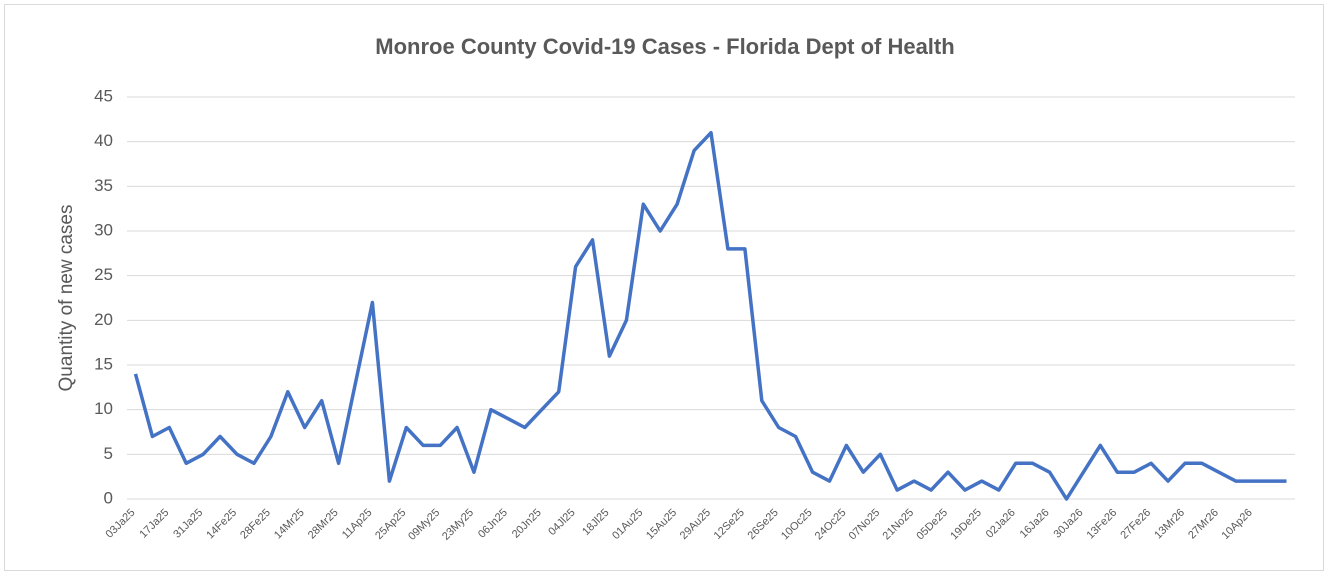 The width and height of the screenshot is (1329, 576). Describe the element at coordinates (108, 453) in the screenshot. I see `y-tick-label: 5` at that location.